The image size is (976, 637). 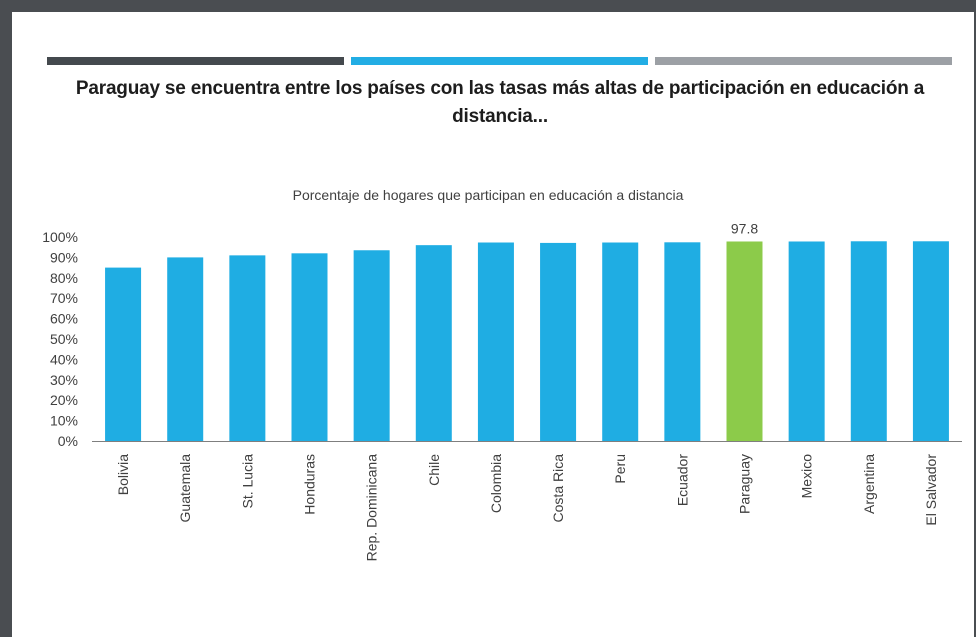 What do you see at coordinates (195, 61) in the screenshot?
I see `header-stripe-dark` at bounding box center [195, 61].